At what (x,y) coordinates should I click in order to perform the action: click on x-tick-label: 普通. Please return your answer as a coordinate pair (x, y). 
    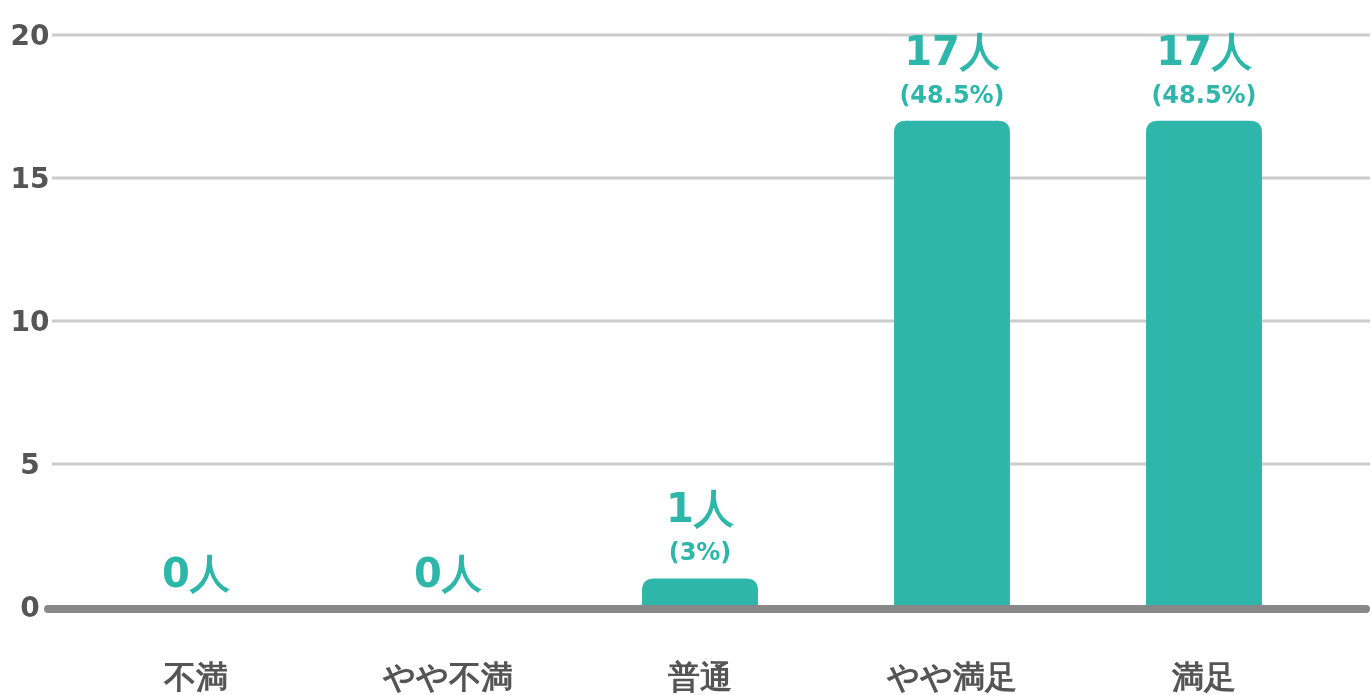
    Looking at the image, I should click on (700, 676).